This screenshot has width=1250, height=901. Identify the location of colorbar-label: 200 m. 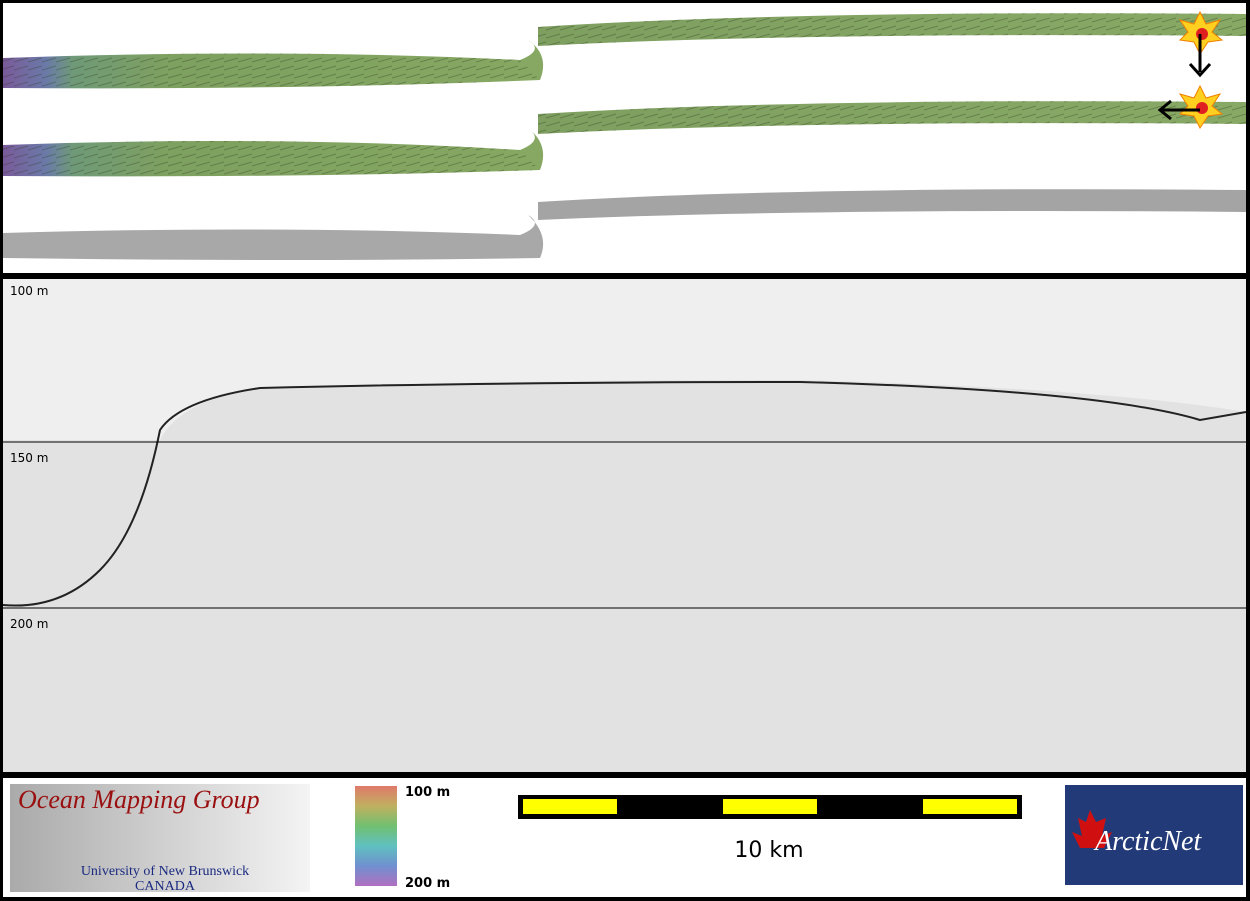
(427, 883).